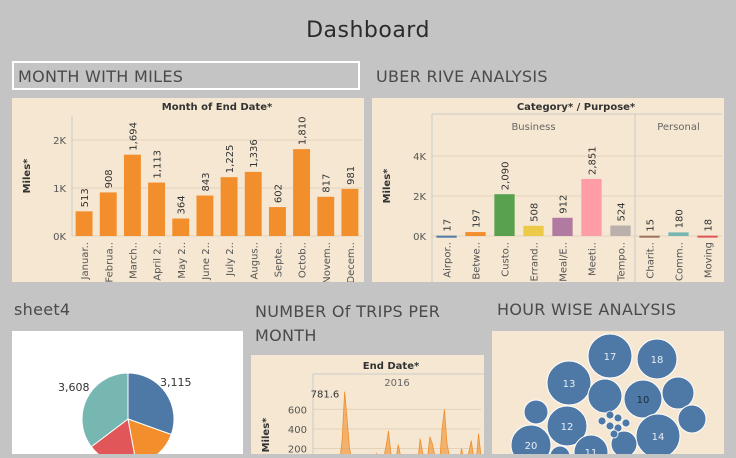 The width and height of the screenshot is (736, 458). Describe the element at coordinates (651, 225) in the screenshot. I see `bar-value-label: 15` at that location.